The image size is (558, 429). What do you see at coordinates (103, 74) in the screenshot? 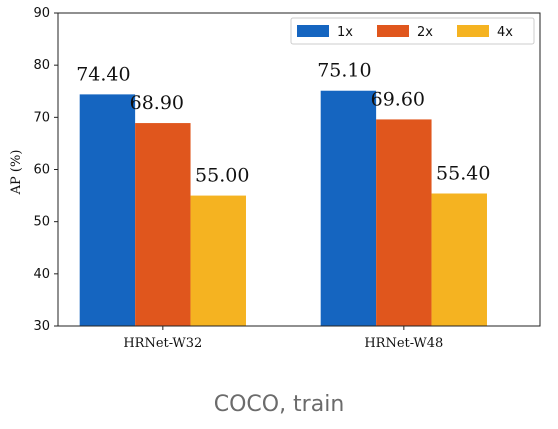
I see `data-label: 74.40` at bounding box center [103, 74].